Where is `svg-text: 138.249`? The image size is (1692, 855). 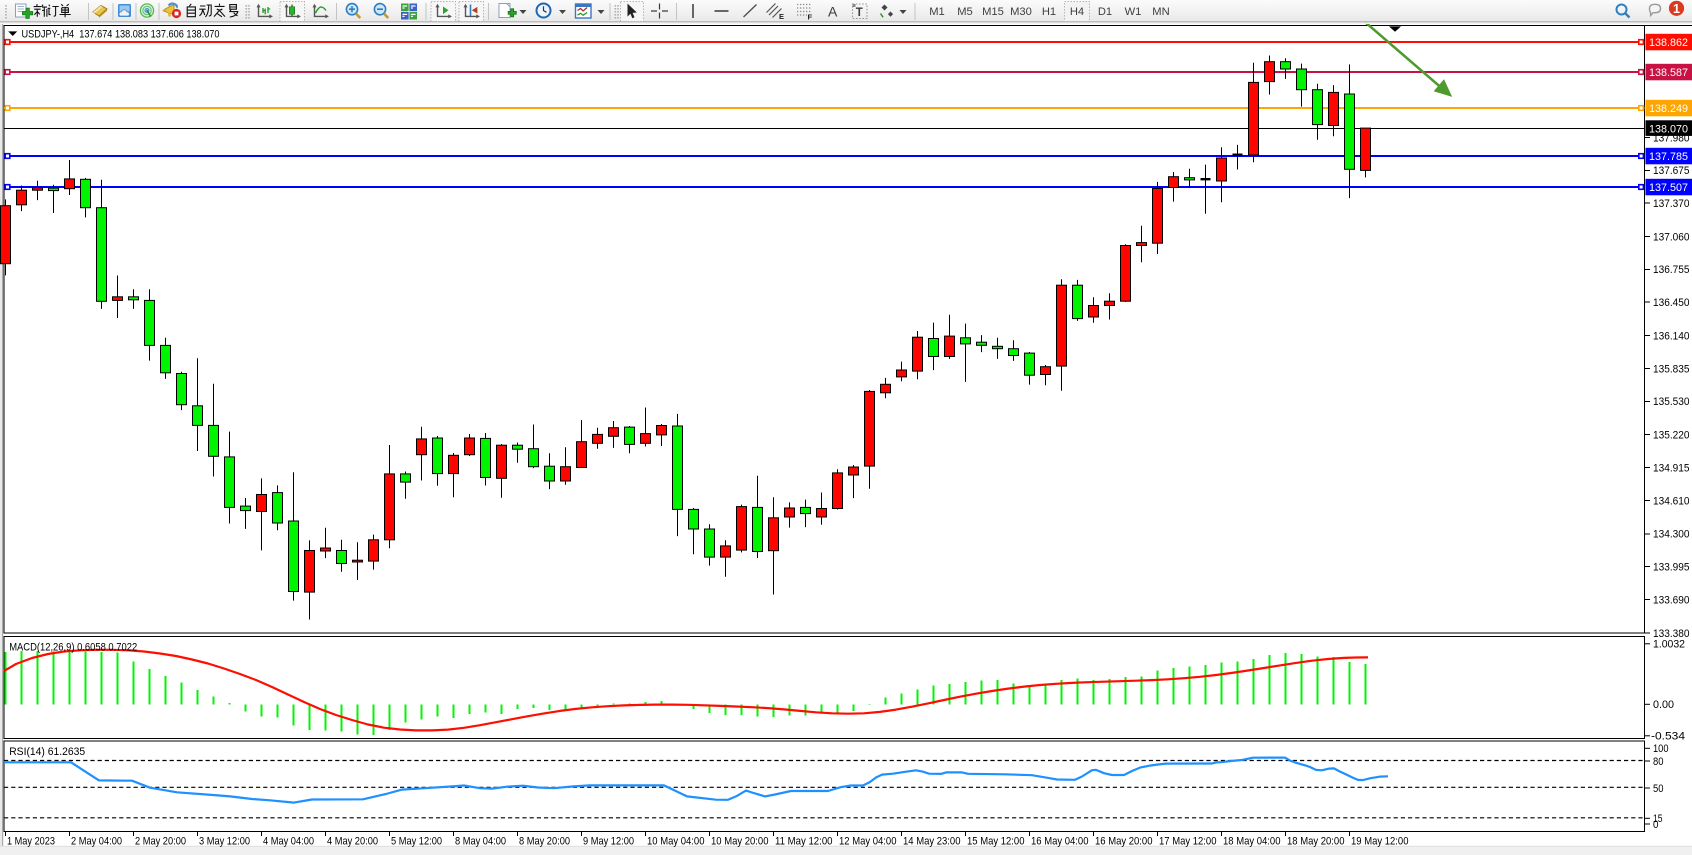
svg-text: 138.249 is located at coordinates (1668, 109).